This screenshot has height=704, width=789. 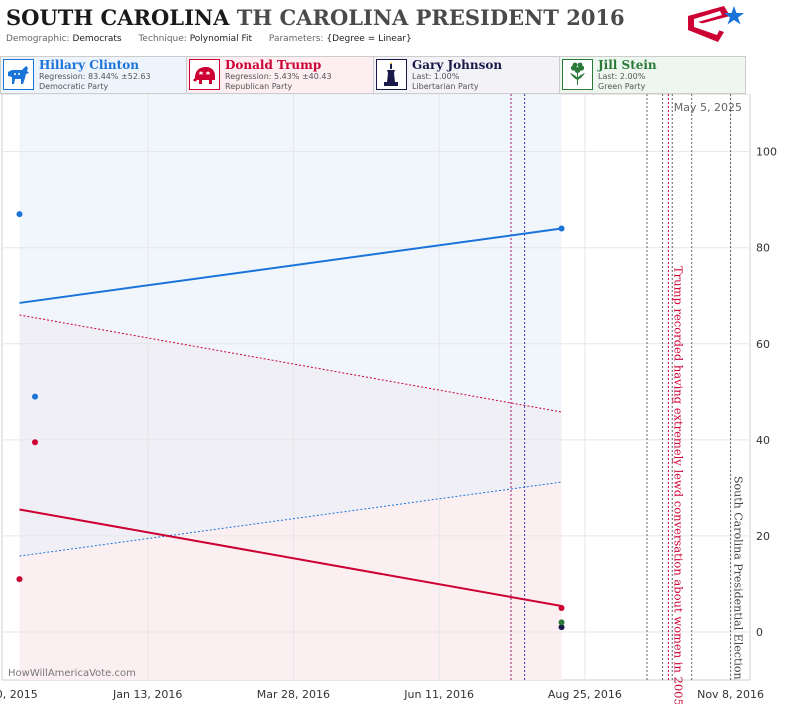 What do you see at coordinates (273, 65) in the screenshot?
I see `candidate-name: Donald Trump` at bounding box center [273, 65].